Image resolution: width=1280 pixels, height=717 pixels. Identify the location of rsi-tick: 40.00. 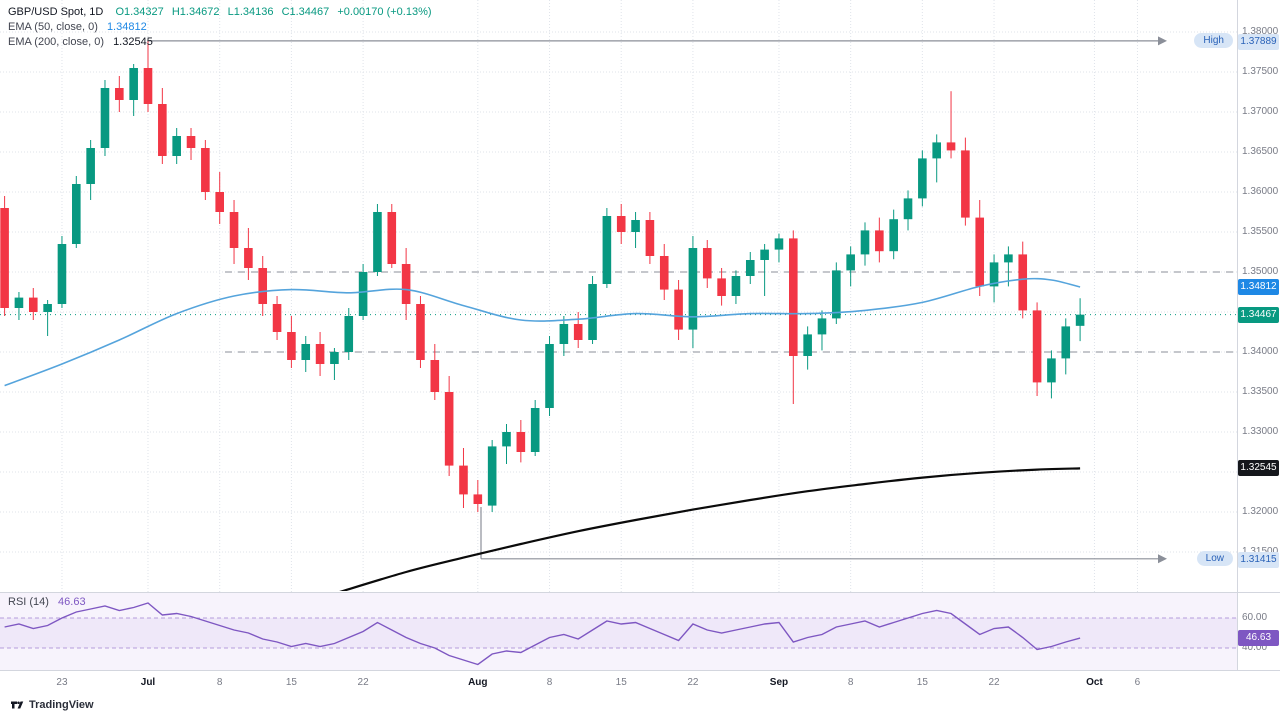
(1255, 647).